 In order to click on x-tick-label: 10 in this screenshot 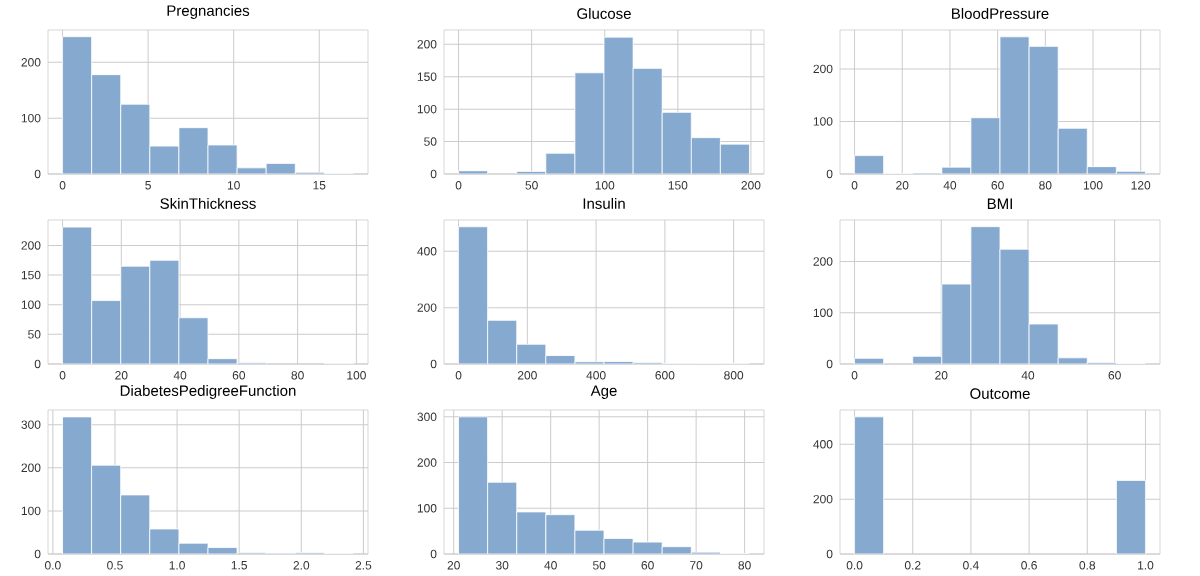, I will do `click(233, 185)`.